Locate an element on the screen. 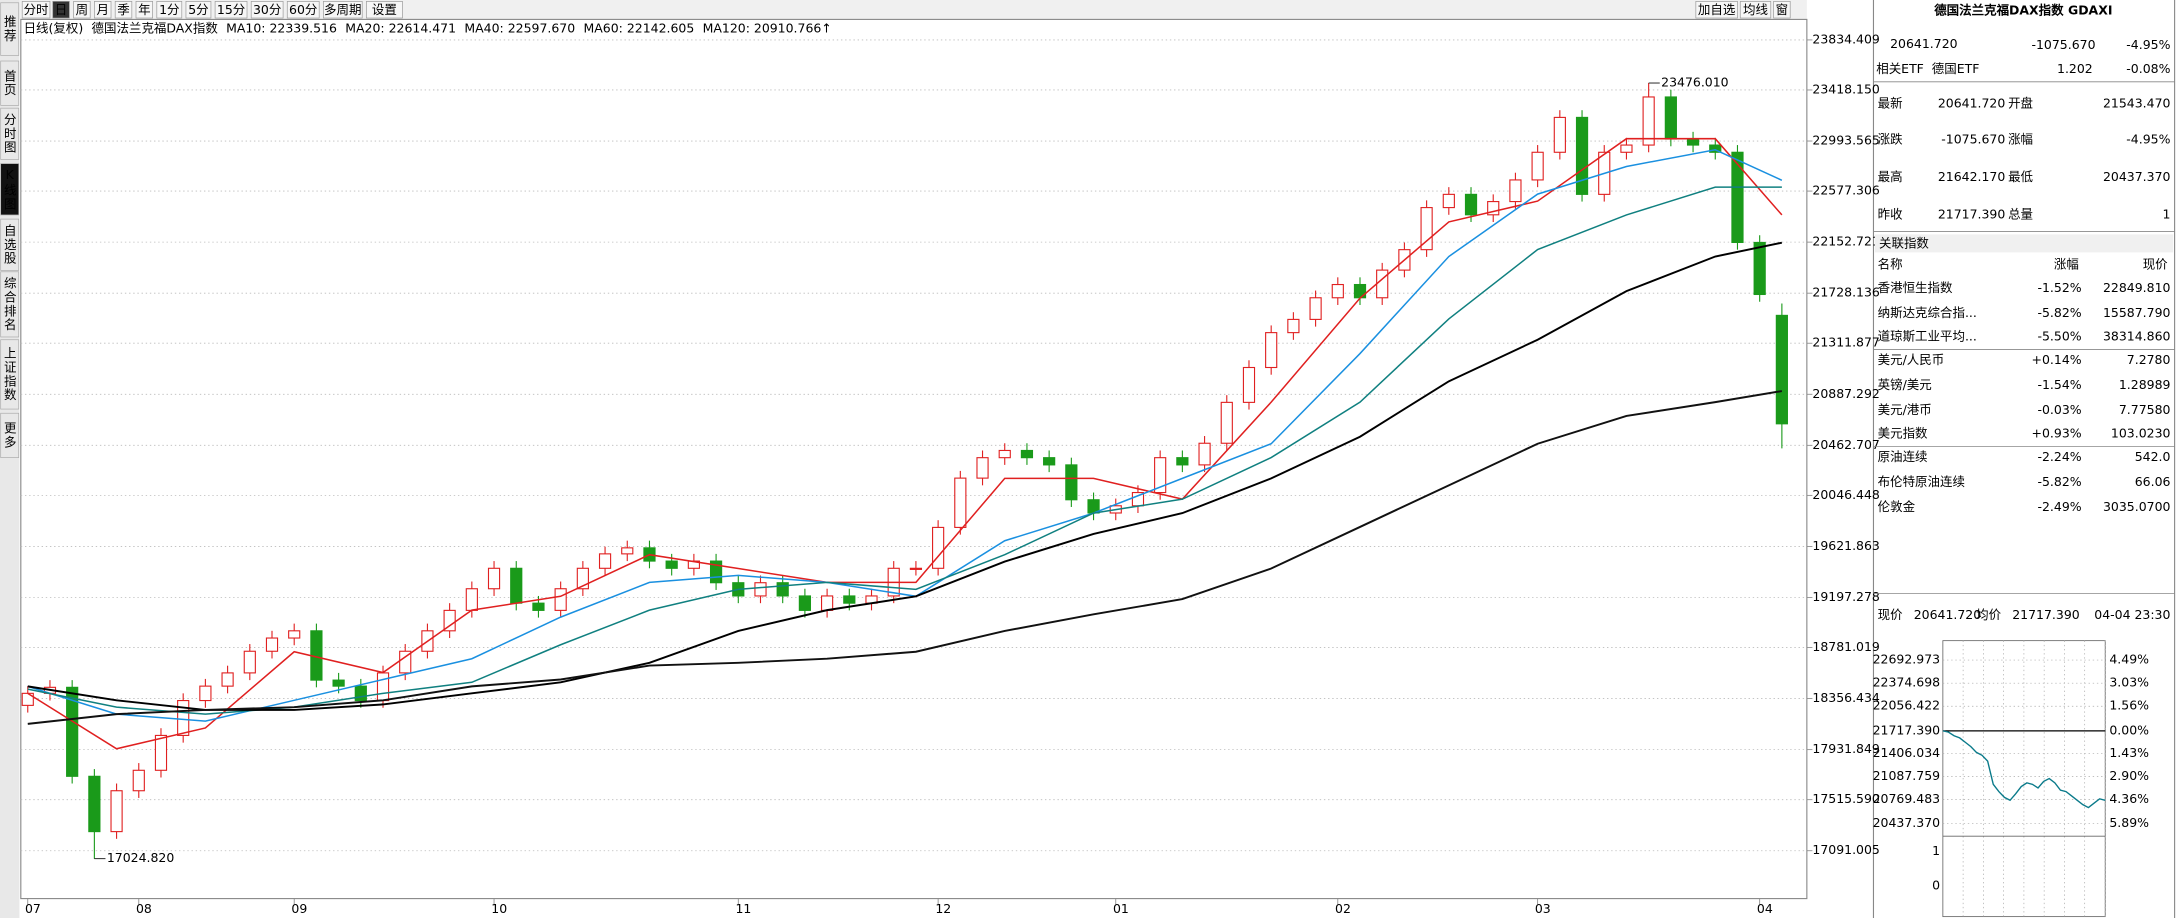 The width and height of the screenshot is (2176, 918). sidebar-tab-label: 推荐 is located at coordinates (9, 29).